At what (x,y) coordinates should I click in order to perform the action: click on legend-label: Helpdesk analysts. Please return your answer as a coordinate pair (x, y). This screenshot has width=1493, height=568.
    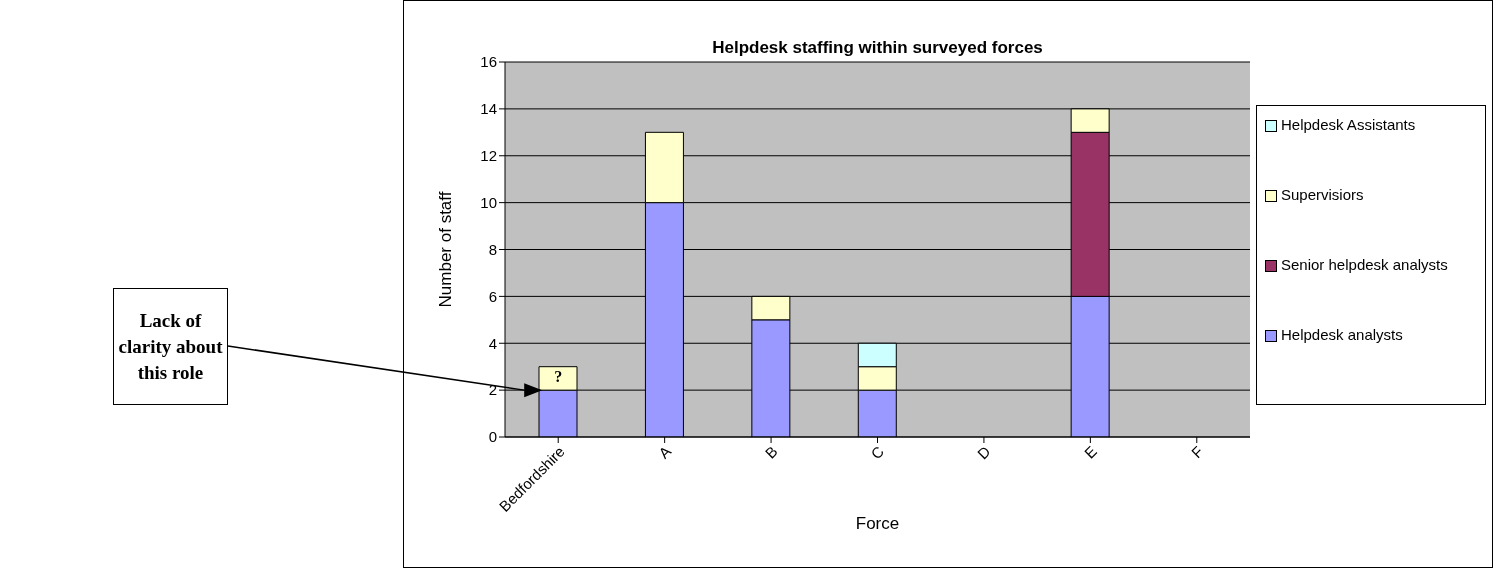
    Looking at the image, I should click on (1342, 334).